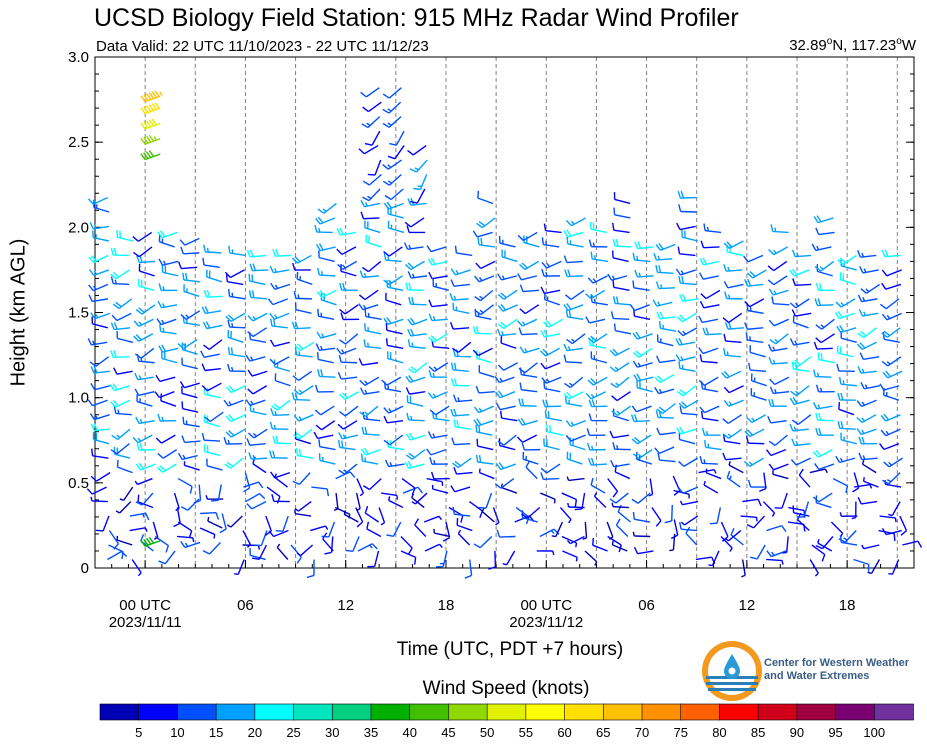 This screenshot has height=747, width=927. I want to click on colorbar-label: 95, so click(835, 732).